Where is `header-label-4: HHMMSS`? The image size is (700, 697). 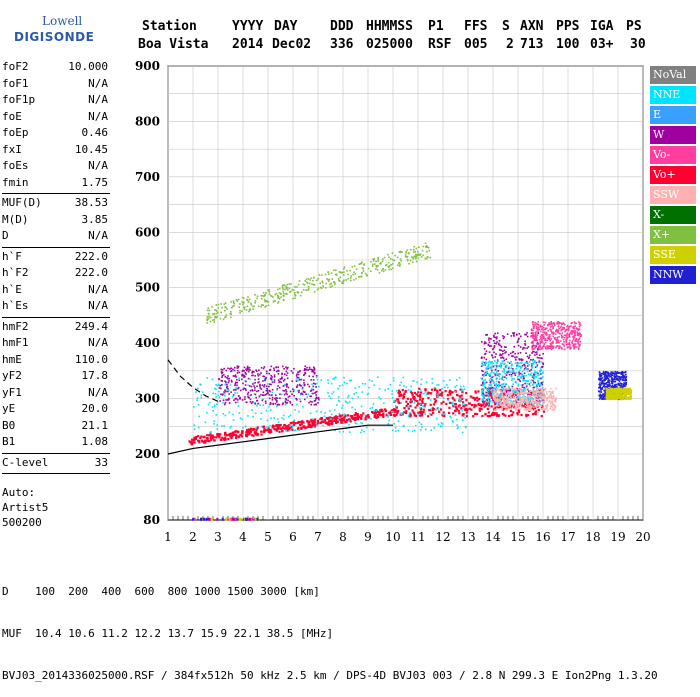
header-label-4: HHMMSS is located at coordinates (389, 26).